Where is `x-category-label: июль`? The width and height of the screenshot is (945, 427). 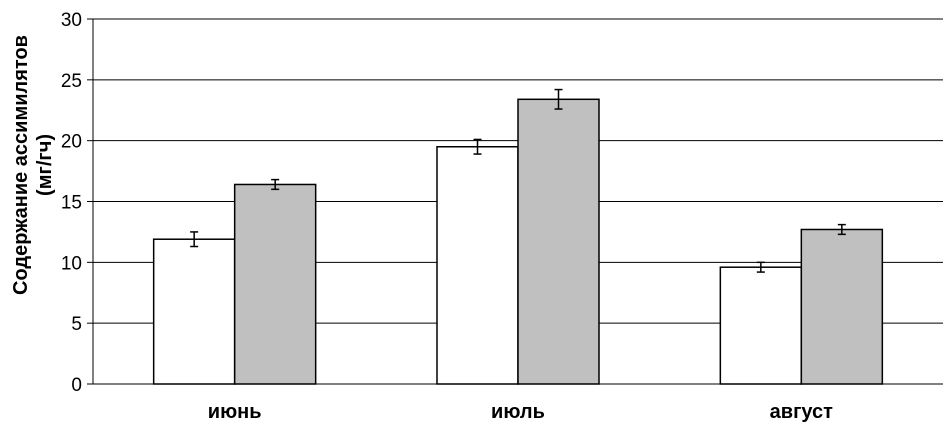
x-category-label: июль is located at coordinates (518, 412).